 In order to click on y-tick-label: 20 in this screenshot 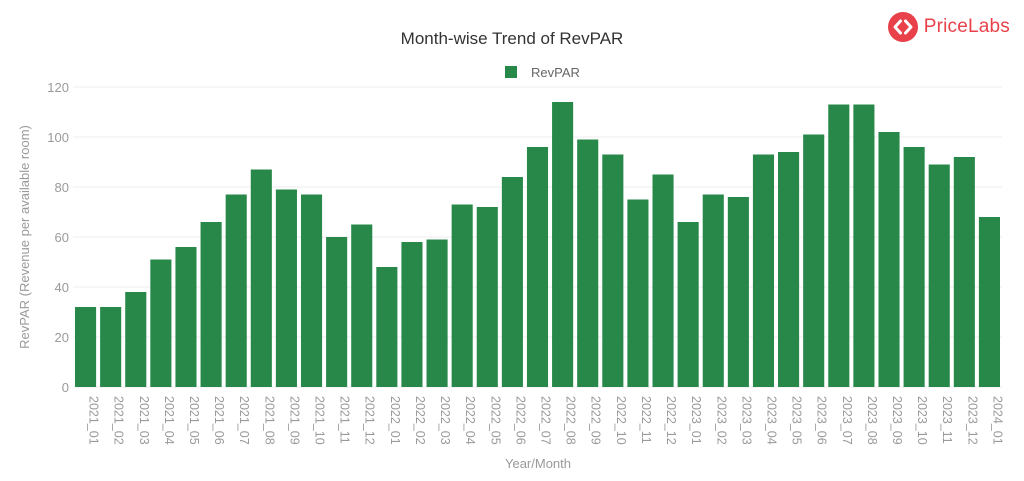, I will do `click(62, 337)`.